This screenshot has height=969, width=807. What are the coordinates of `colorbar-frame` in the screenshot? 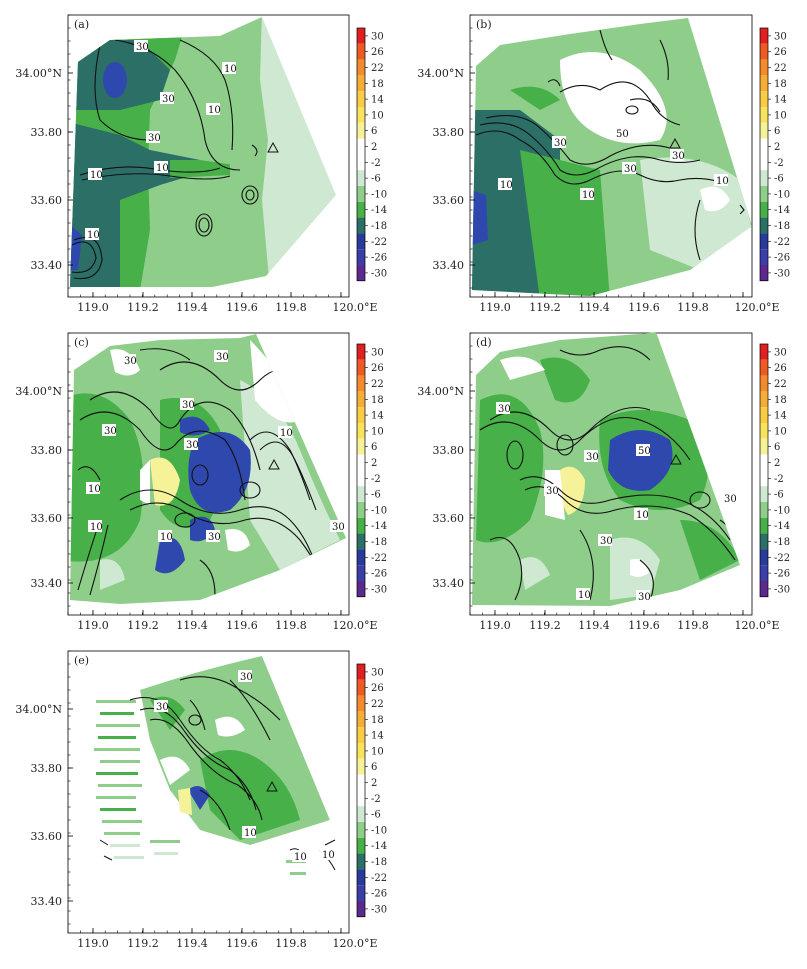 It's located at (361, 790).